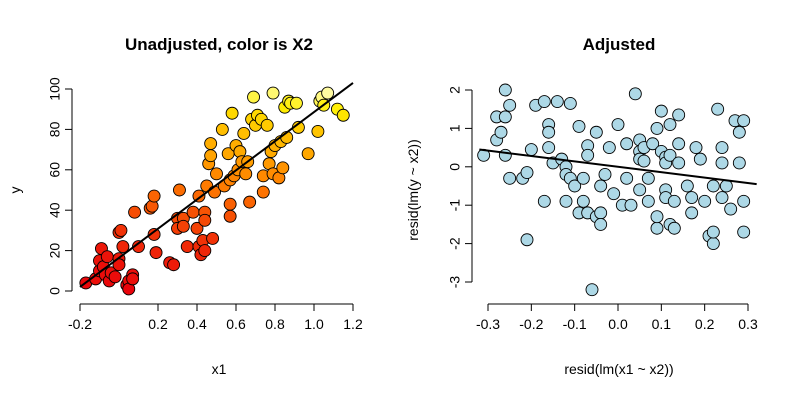 The height and width of the screenshot is (405, 800). What do you see at coordinates (55, 251) in the screenshot?
I see `left-y-tick-label: 20` at bounding box center [55, 251].